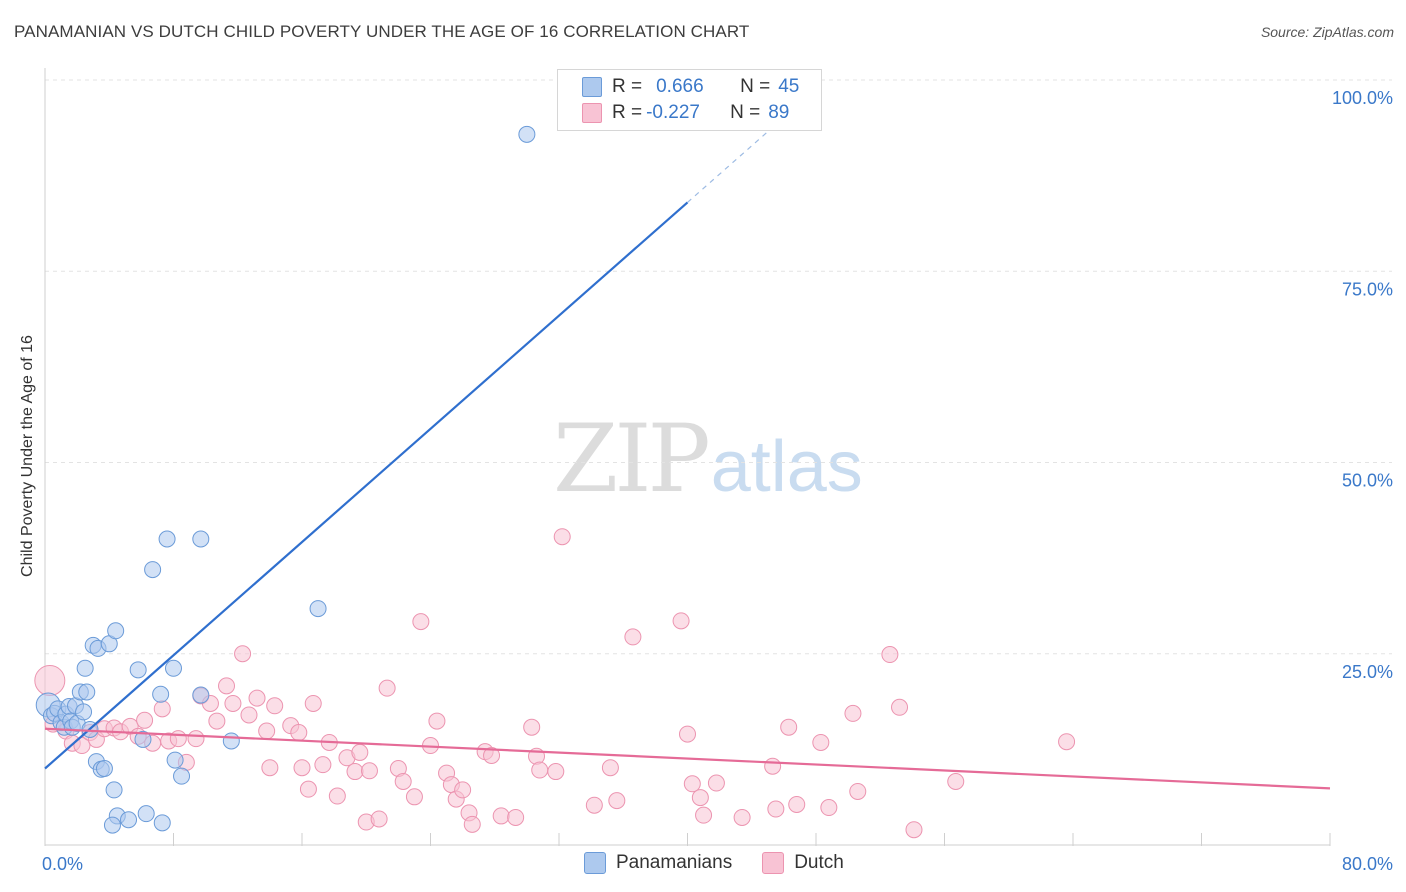 This screenshot has height=892, width=1406. What do you see at coordinates (685, 113) in the screenshot?
I see `legend-row-dutch: R = -0.227 N = 89` at bounding box center [685, 113].